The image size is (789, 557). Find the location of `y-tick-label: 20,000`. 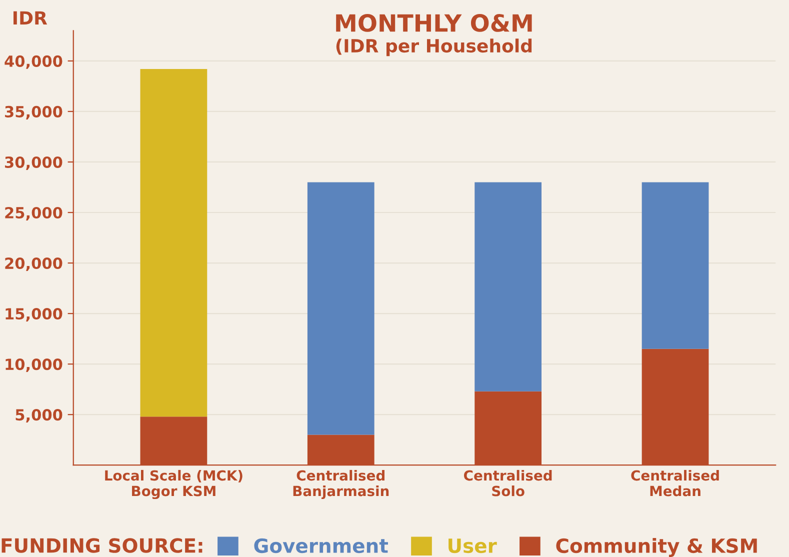

y-tick-label: 20,000 is located at coordinates (33, 264).